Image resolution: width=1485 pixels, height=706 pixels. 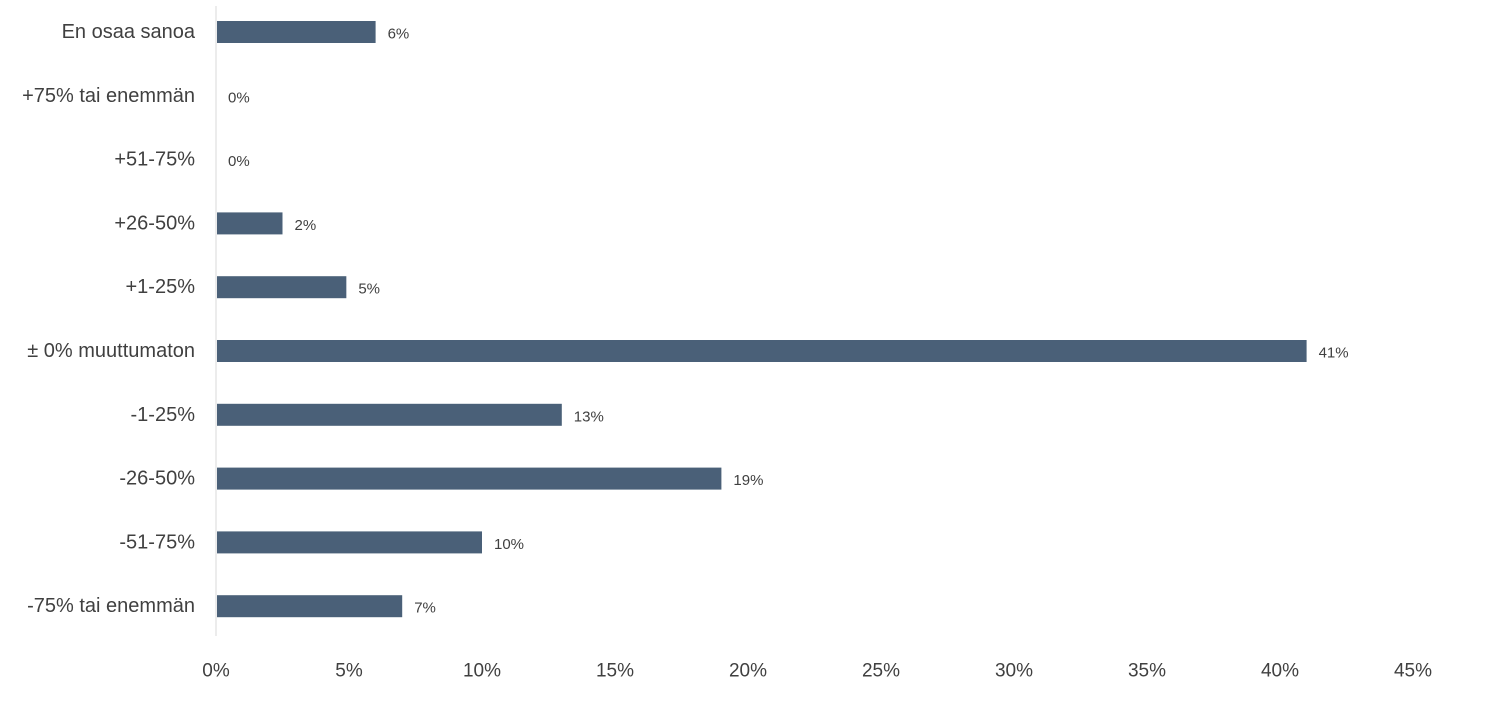 I want to click on data-label: 13%, so click(x=589, y=416).